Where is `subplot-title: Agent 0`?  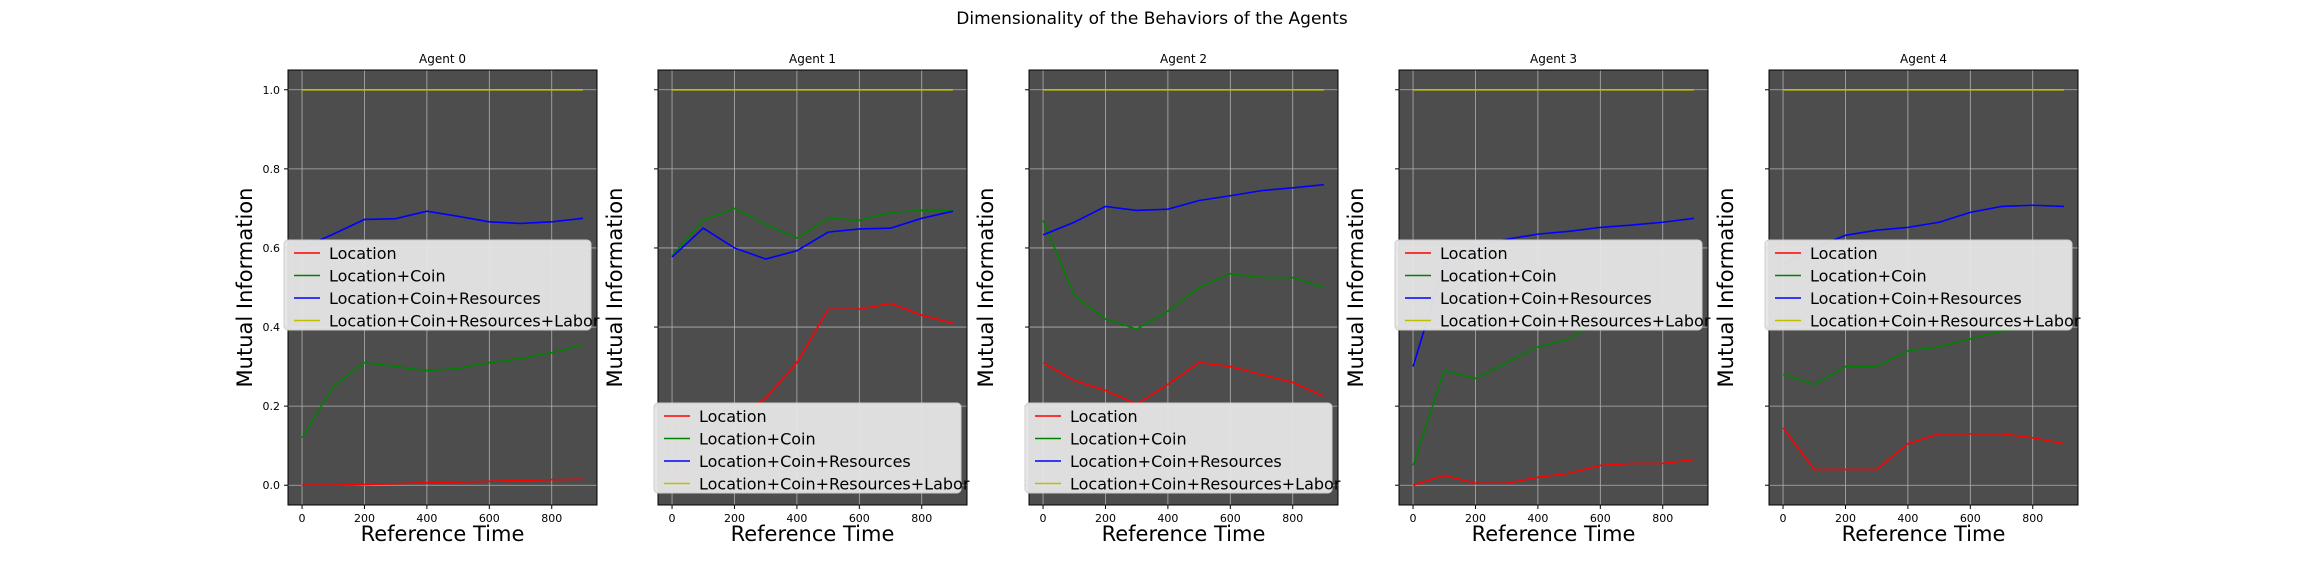
subplot-title: Agent 0 is located at coordinates (442, 59).